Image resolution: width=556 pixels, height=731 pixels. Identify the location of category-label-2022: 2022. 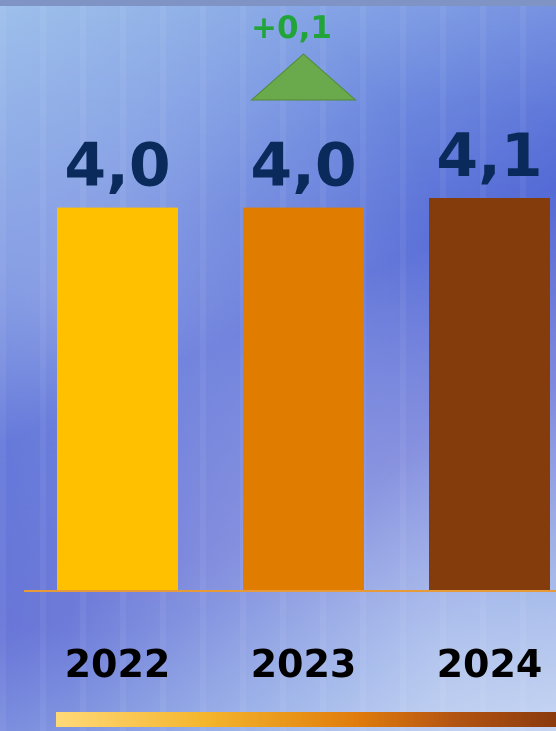
(118, 664).